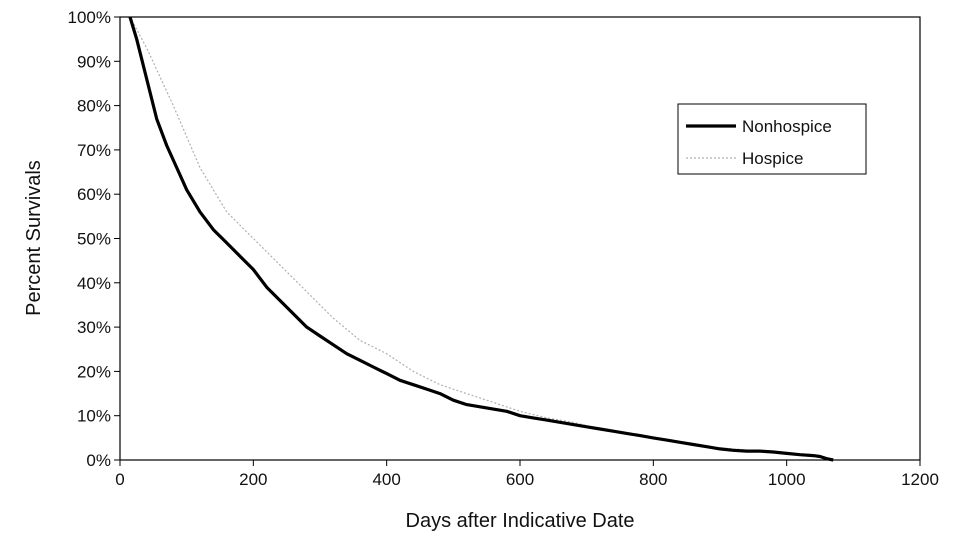 Image resolution: width=968 pixels, height=534 pixels. I want to click on legend: Nonhospice Hospice, so click(772, 139).